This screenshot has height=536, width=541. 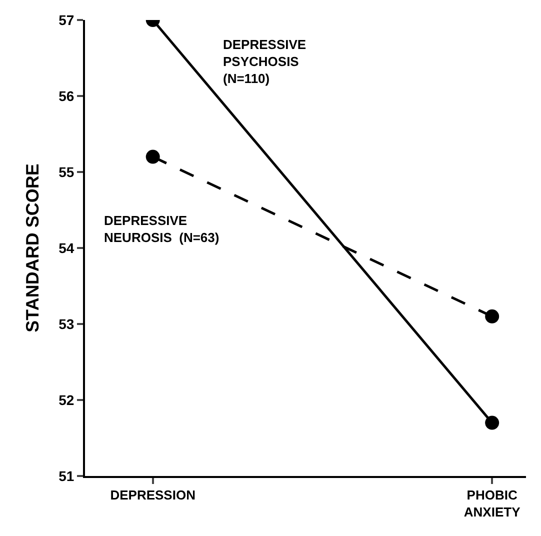 What do you see at coordinates (66, 324) in the screenshot?
I see `y-tick-label: 53` at bounding box center [66, 324].